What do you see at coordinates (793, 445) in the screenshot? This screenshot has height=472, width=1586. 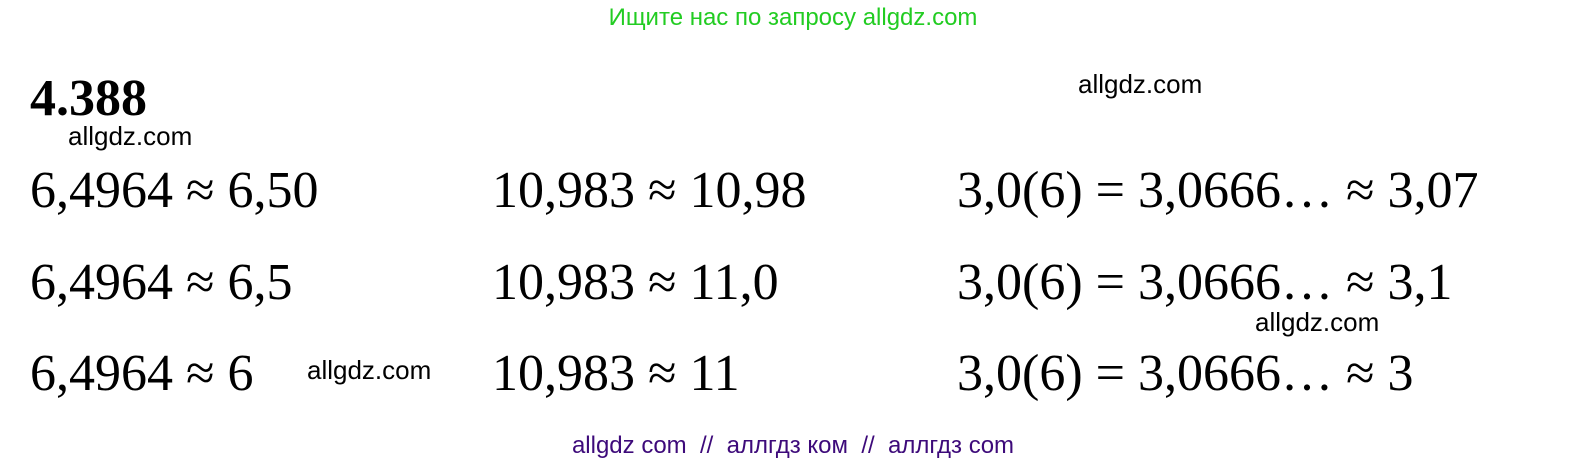 I see `footer-banner: allgdz com // аллгдз ком // аллгдз com` at bounding box center [793, 445].